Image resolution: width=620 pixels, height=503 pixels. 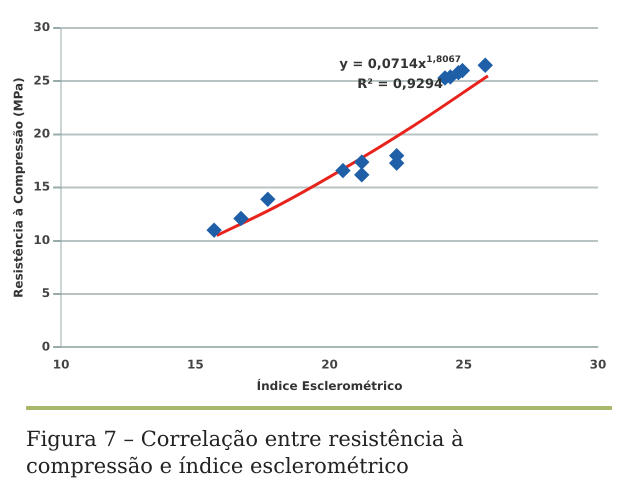 I want to click on y-tick-label: 10, so click(x=41, y=239).